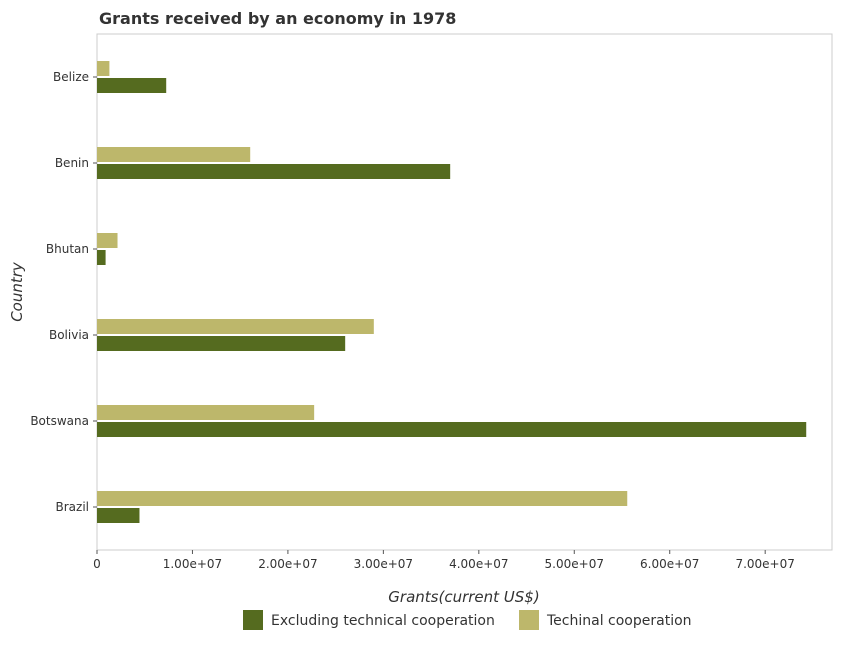  What do you see at coordinates (478, 564) in the screenshot?
I see `x-tick-label: 4.00e+07` at bounding box center [478, 564].